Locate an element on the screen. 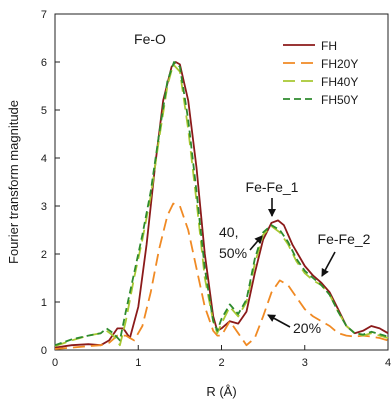 The image size is (392, 407). x-tick-label: 1 is located at coordinates (138, 363).